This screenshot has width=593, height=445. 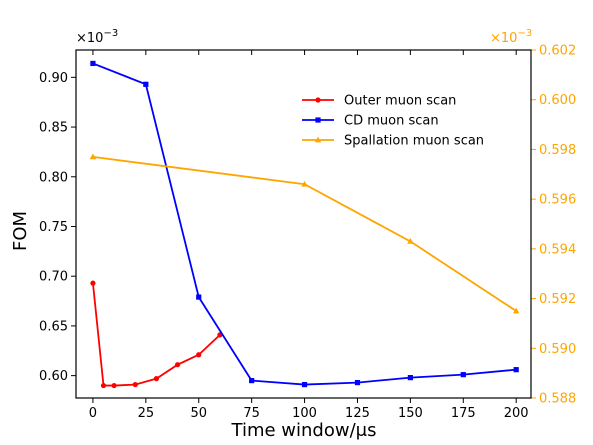 What do you see at coordinates (251, 413) in the screenshot?
I see `x-tick-label: 75` at bounding box center [251, 413].